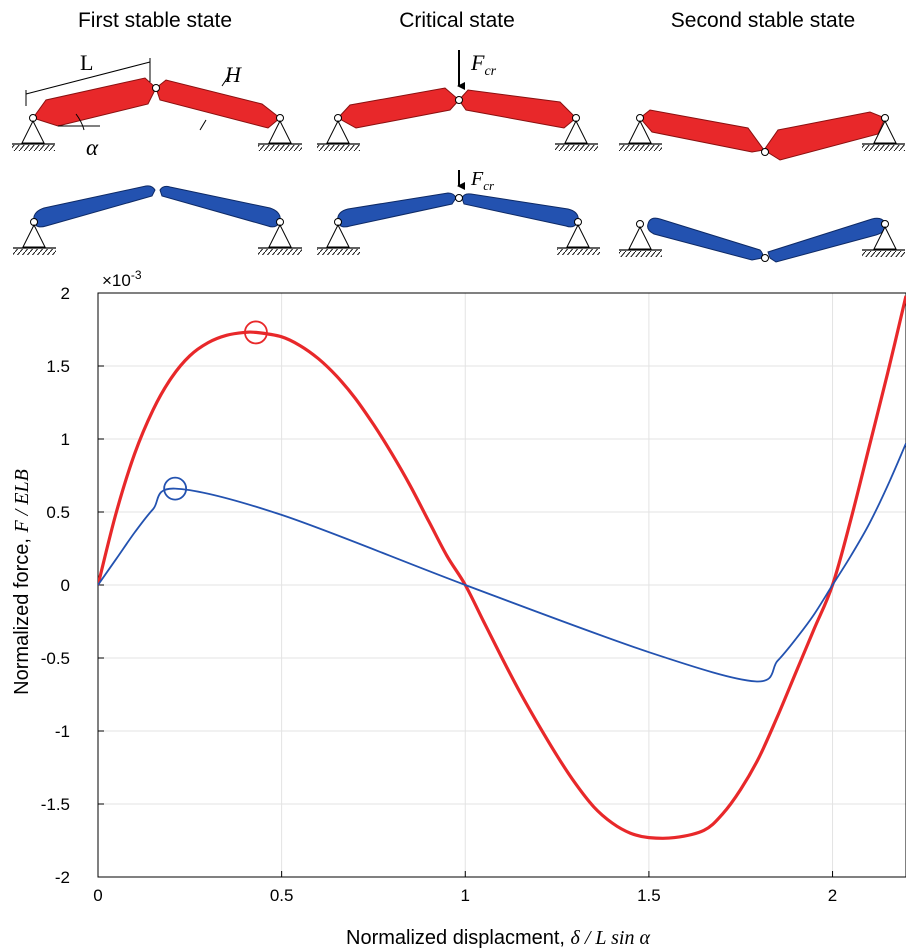  What do you see at coordinates (649, 895) in the screenshot?
I see `x-tick-label: 1.5` at bounding box center [649, 895].